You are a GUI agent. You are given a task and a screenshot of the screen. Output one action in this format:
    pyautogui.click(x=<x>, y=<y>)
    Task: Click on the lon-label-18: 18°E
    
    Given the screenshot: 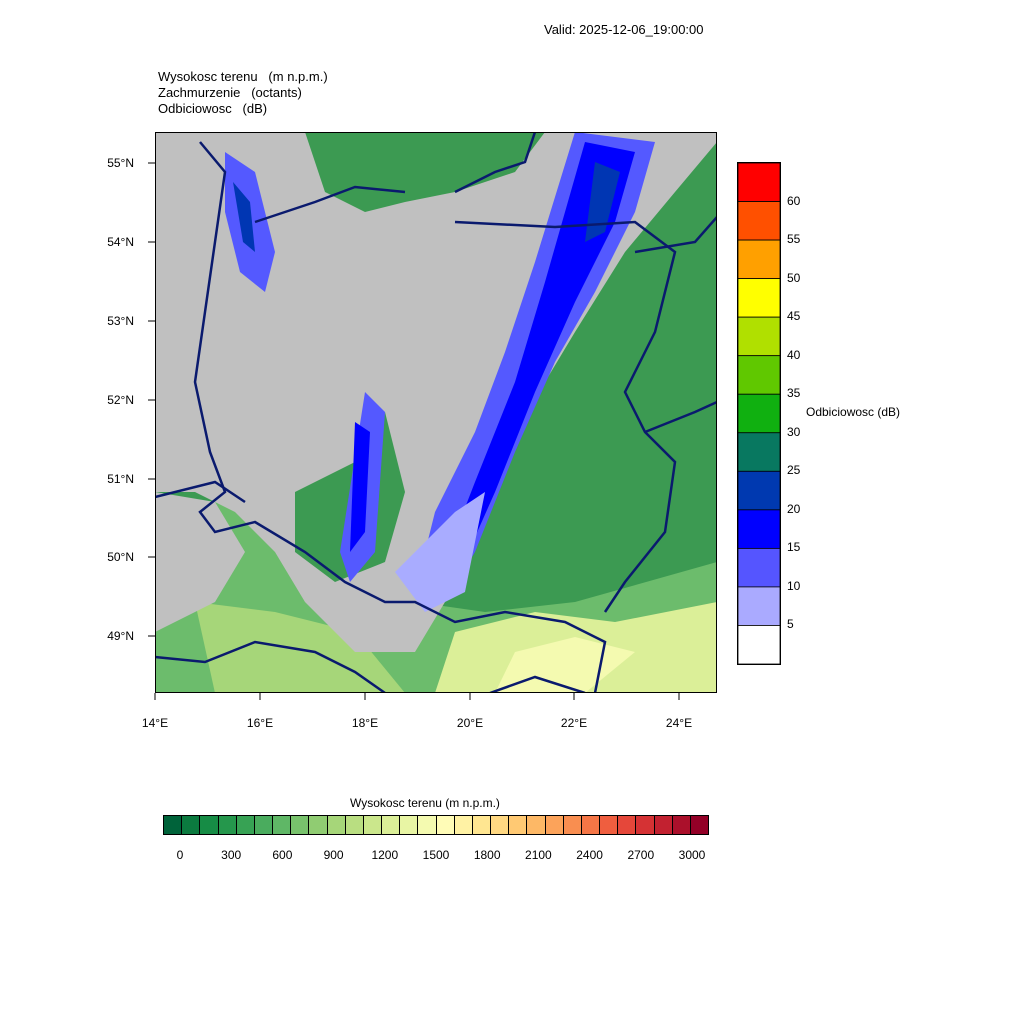 What is the action you would take?
    pyautogui.click(x=365, y=723)
    